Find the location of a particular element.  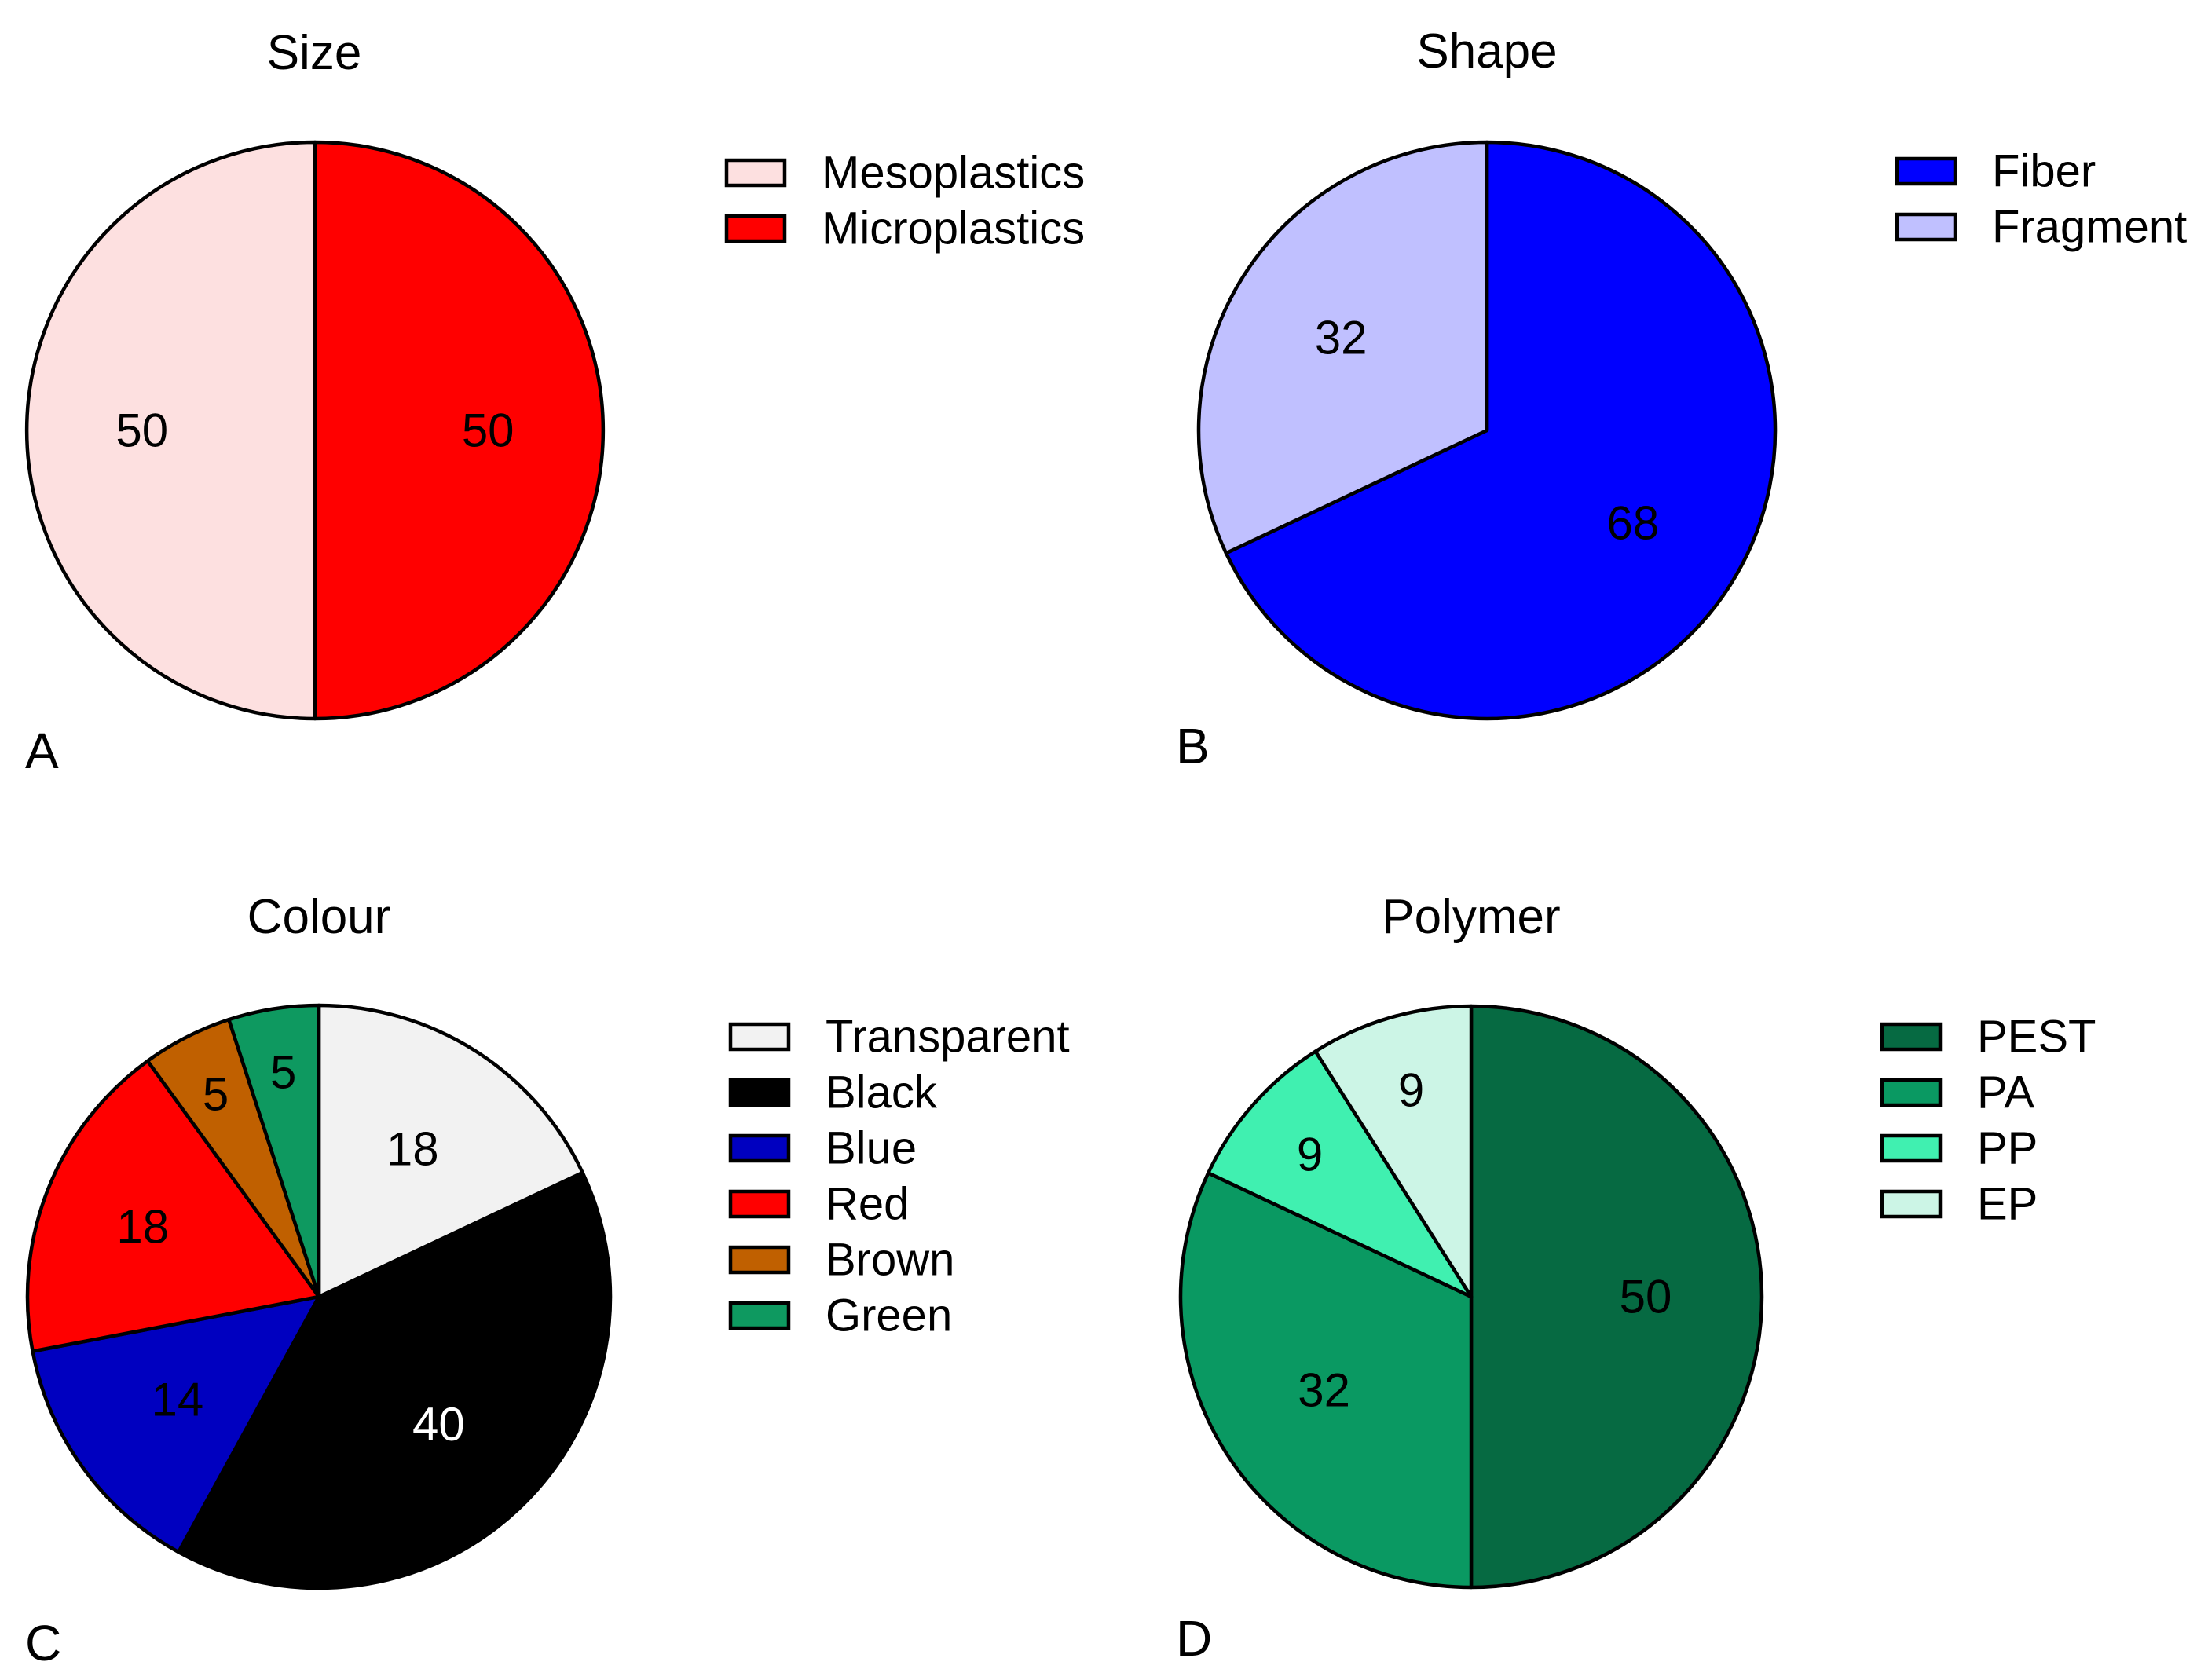

legend-label: PP is located at coordinates (2007, 1148).